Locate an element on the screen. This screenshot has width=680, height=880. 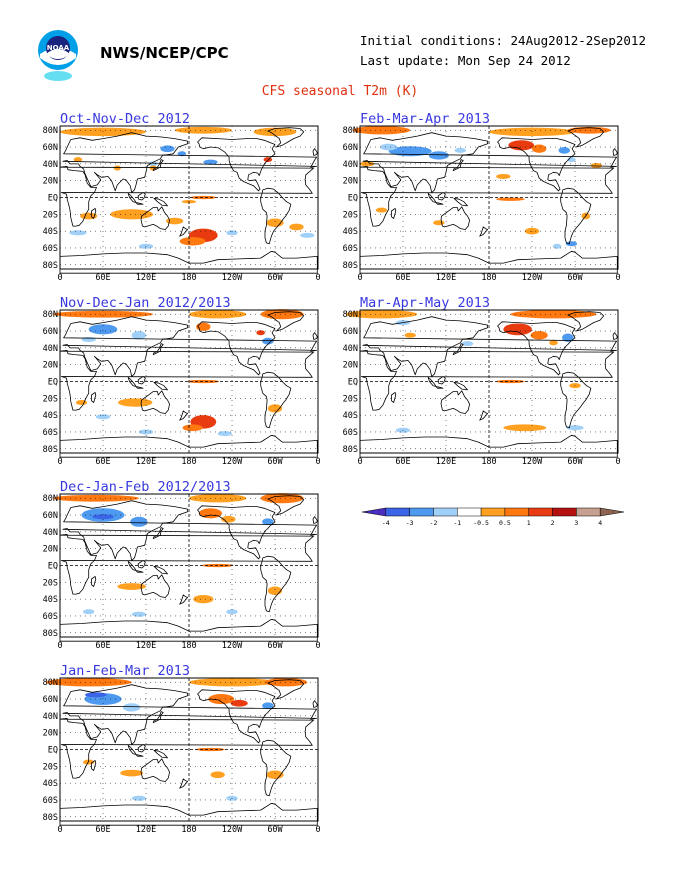
noaa-logo: NOAA is located at coordinates (58, 55).